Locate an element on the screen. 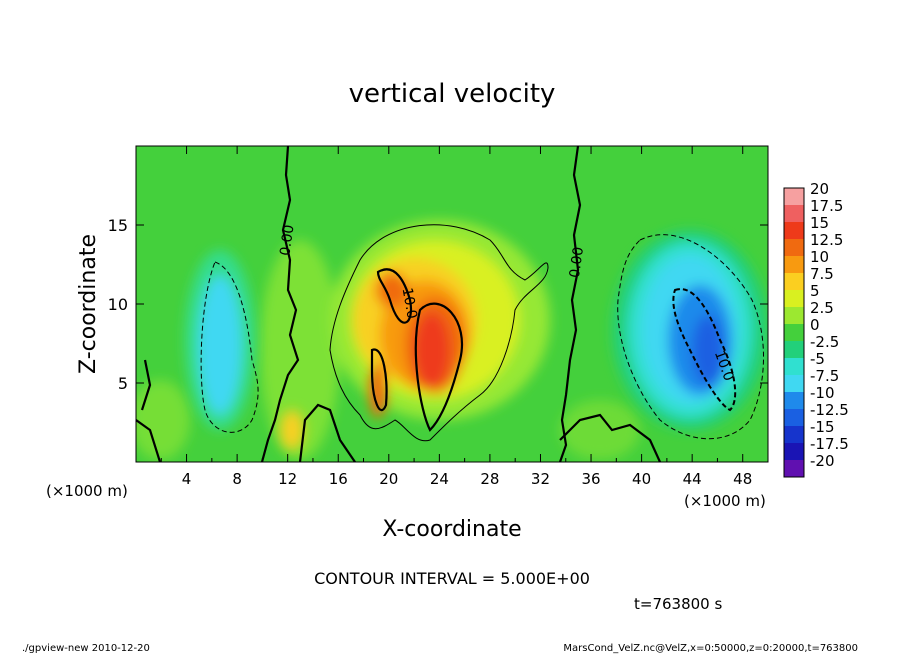  colorbar-frame is located at coordinates (794, 332).